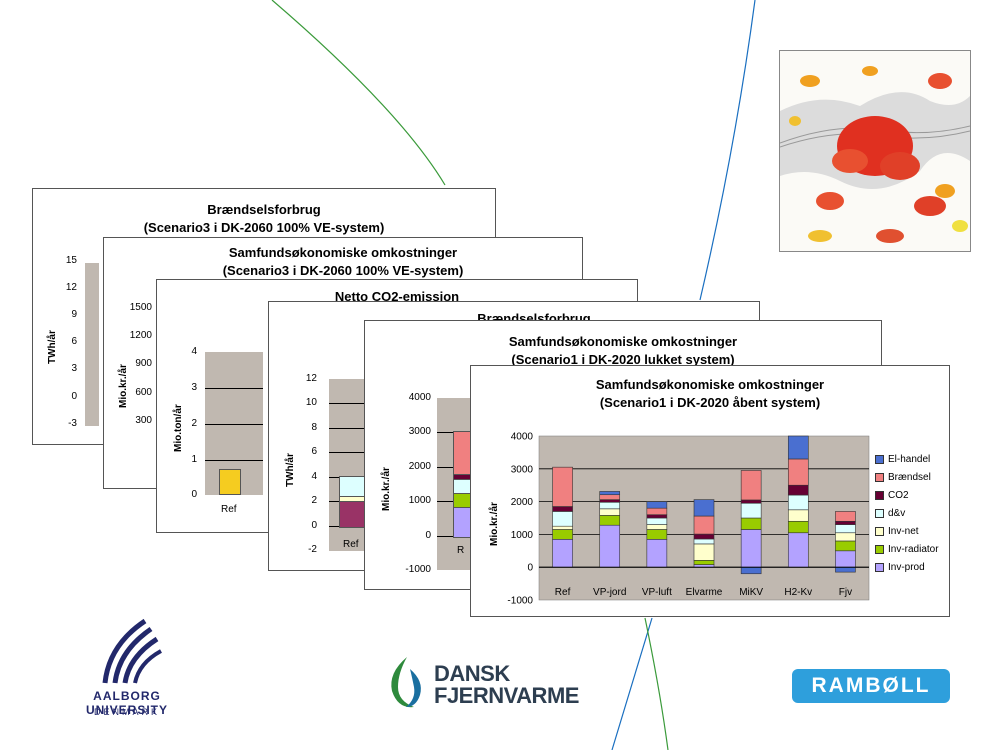 This screenshot has height=750, width=1000. Describe the element at coordinates (798, 592) in the screenshot. I see `x-tick-label: H2-Kv` at that location.